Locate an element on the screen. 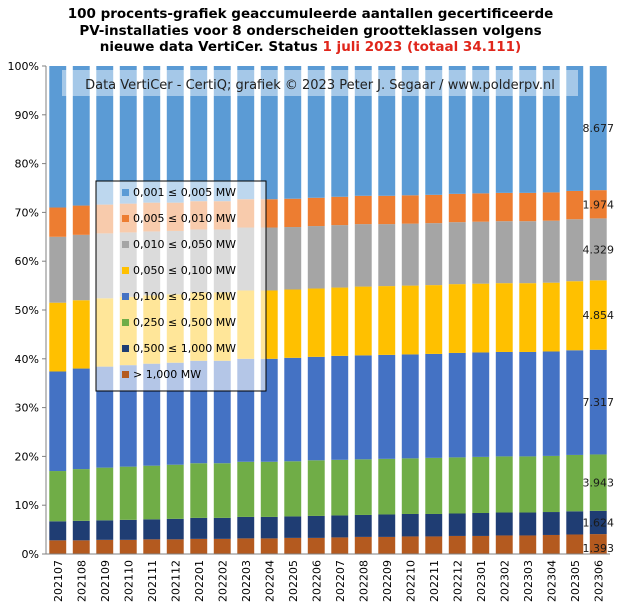  title-highlight: 1 juli 2023 (totaal 34.111) is located at coordinates (422, 47).